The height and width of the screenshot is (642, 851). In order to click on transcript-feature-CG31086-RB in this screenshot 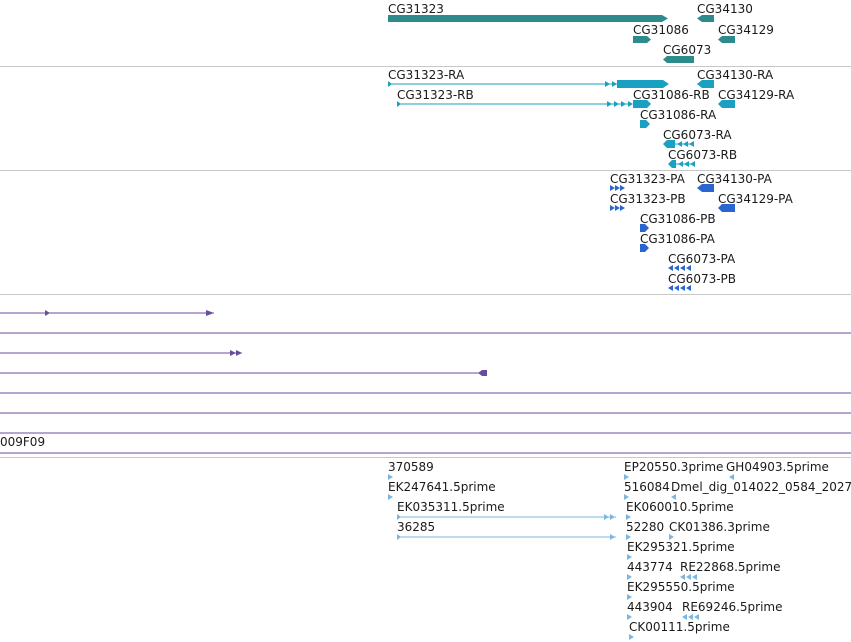, I will do `click(642, 104)`.